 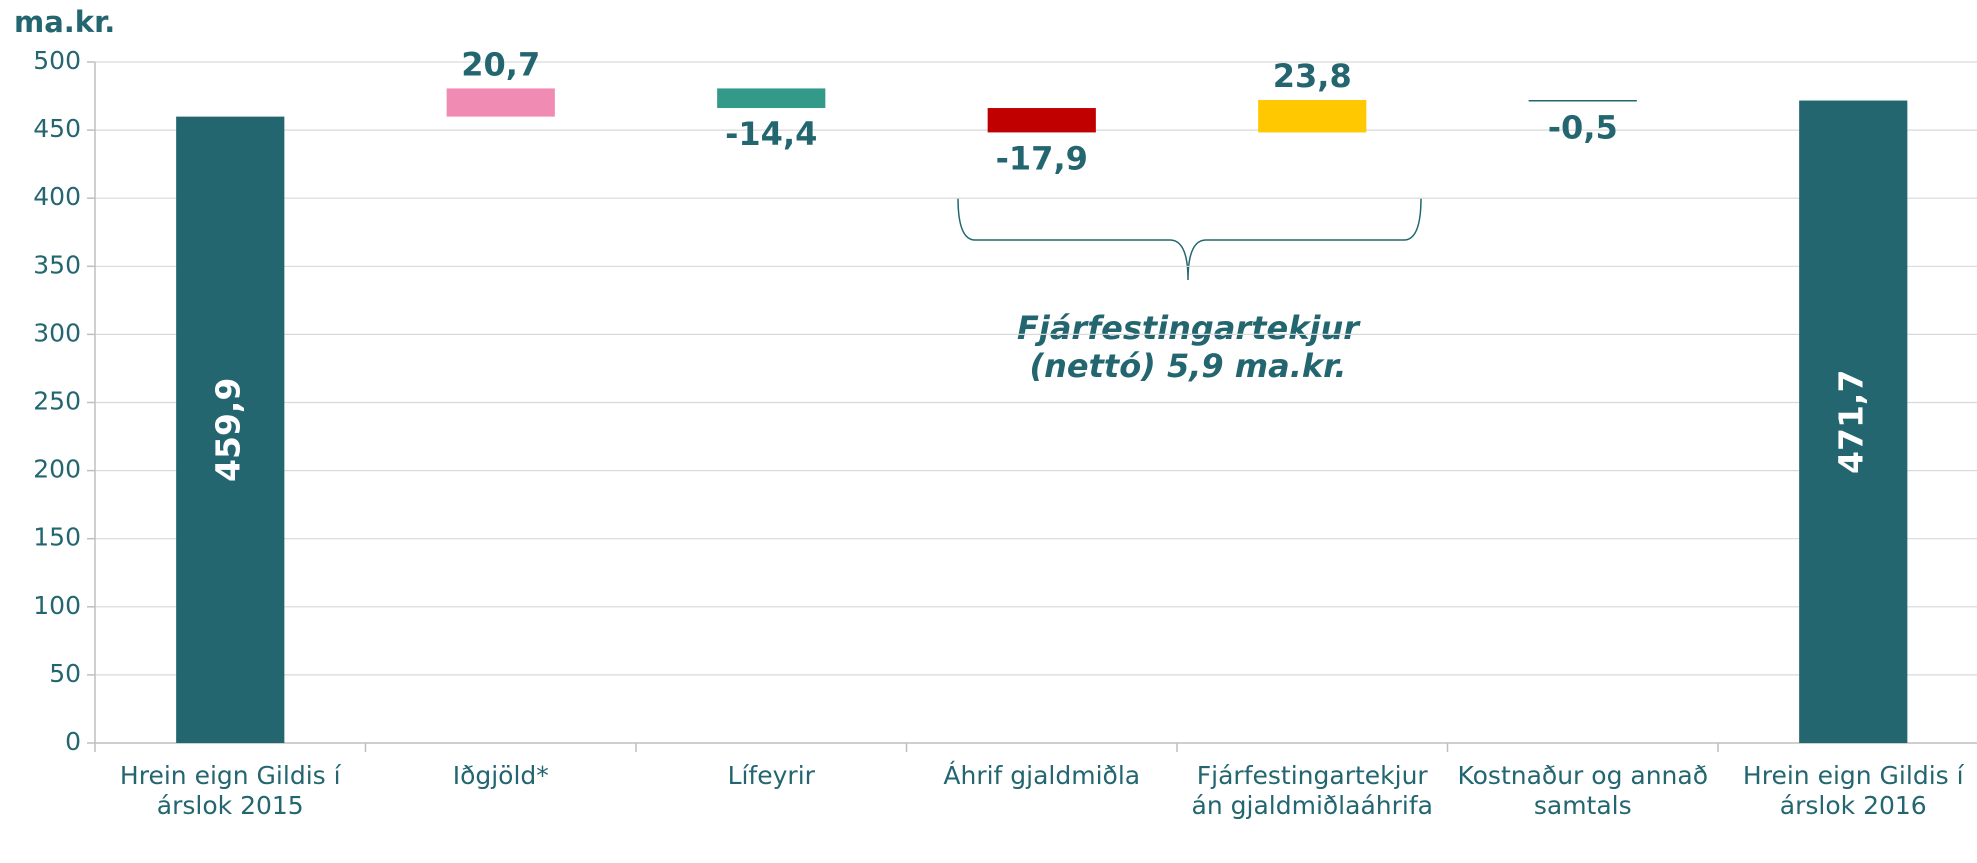 What do you see at coordinates (1189, 328) in the screenshot?
I see `annotation: Fjárfestingartekjur` at bounding box center [1189, 328].